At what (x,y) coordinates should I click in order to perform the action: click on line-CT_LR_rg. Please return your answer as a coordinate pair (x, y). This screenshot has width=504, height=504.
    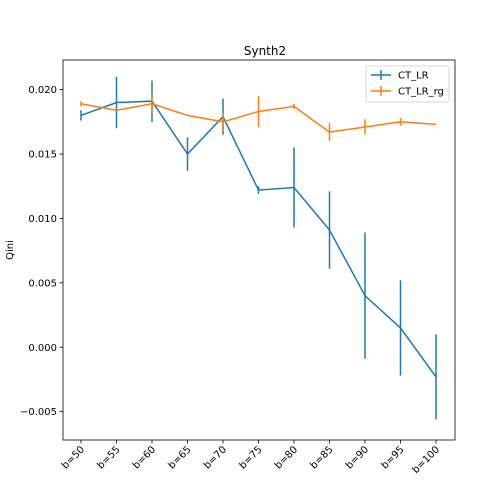
    Looking at the image, I should click on (258, 118).